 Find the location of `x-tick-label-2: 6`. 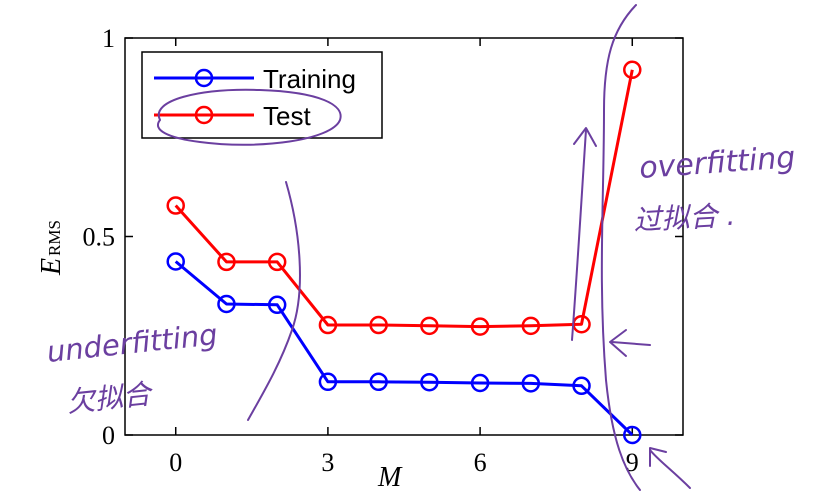

x-tick-label-2: 6 is located at coordinates (480, 462).